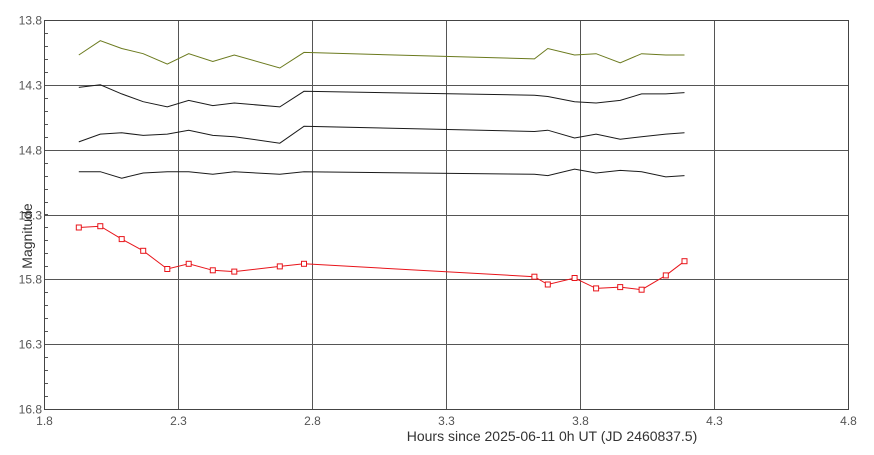  Describe the element at coordinates (31, 21) in the screenshot. I see `y-tick-label: 13.8` at that location.